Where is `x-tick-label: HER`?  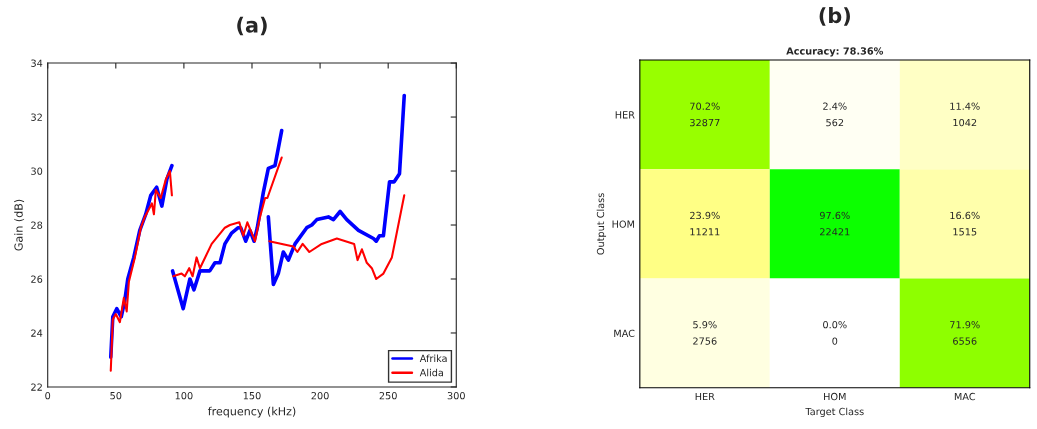
x-tick-label: HER is located at coordinates (705, 396).